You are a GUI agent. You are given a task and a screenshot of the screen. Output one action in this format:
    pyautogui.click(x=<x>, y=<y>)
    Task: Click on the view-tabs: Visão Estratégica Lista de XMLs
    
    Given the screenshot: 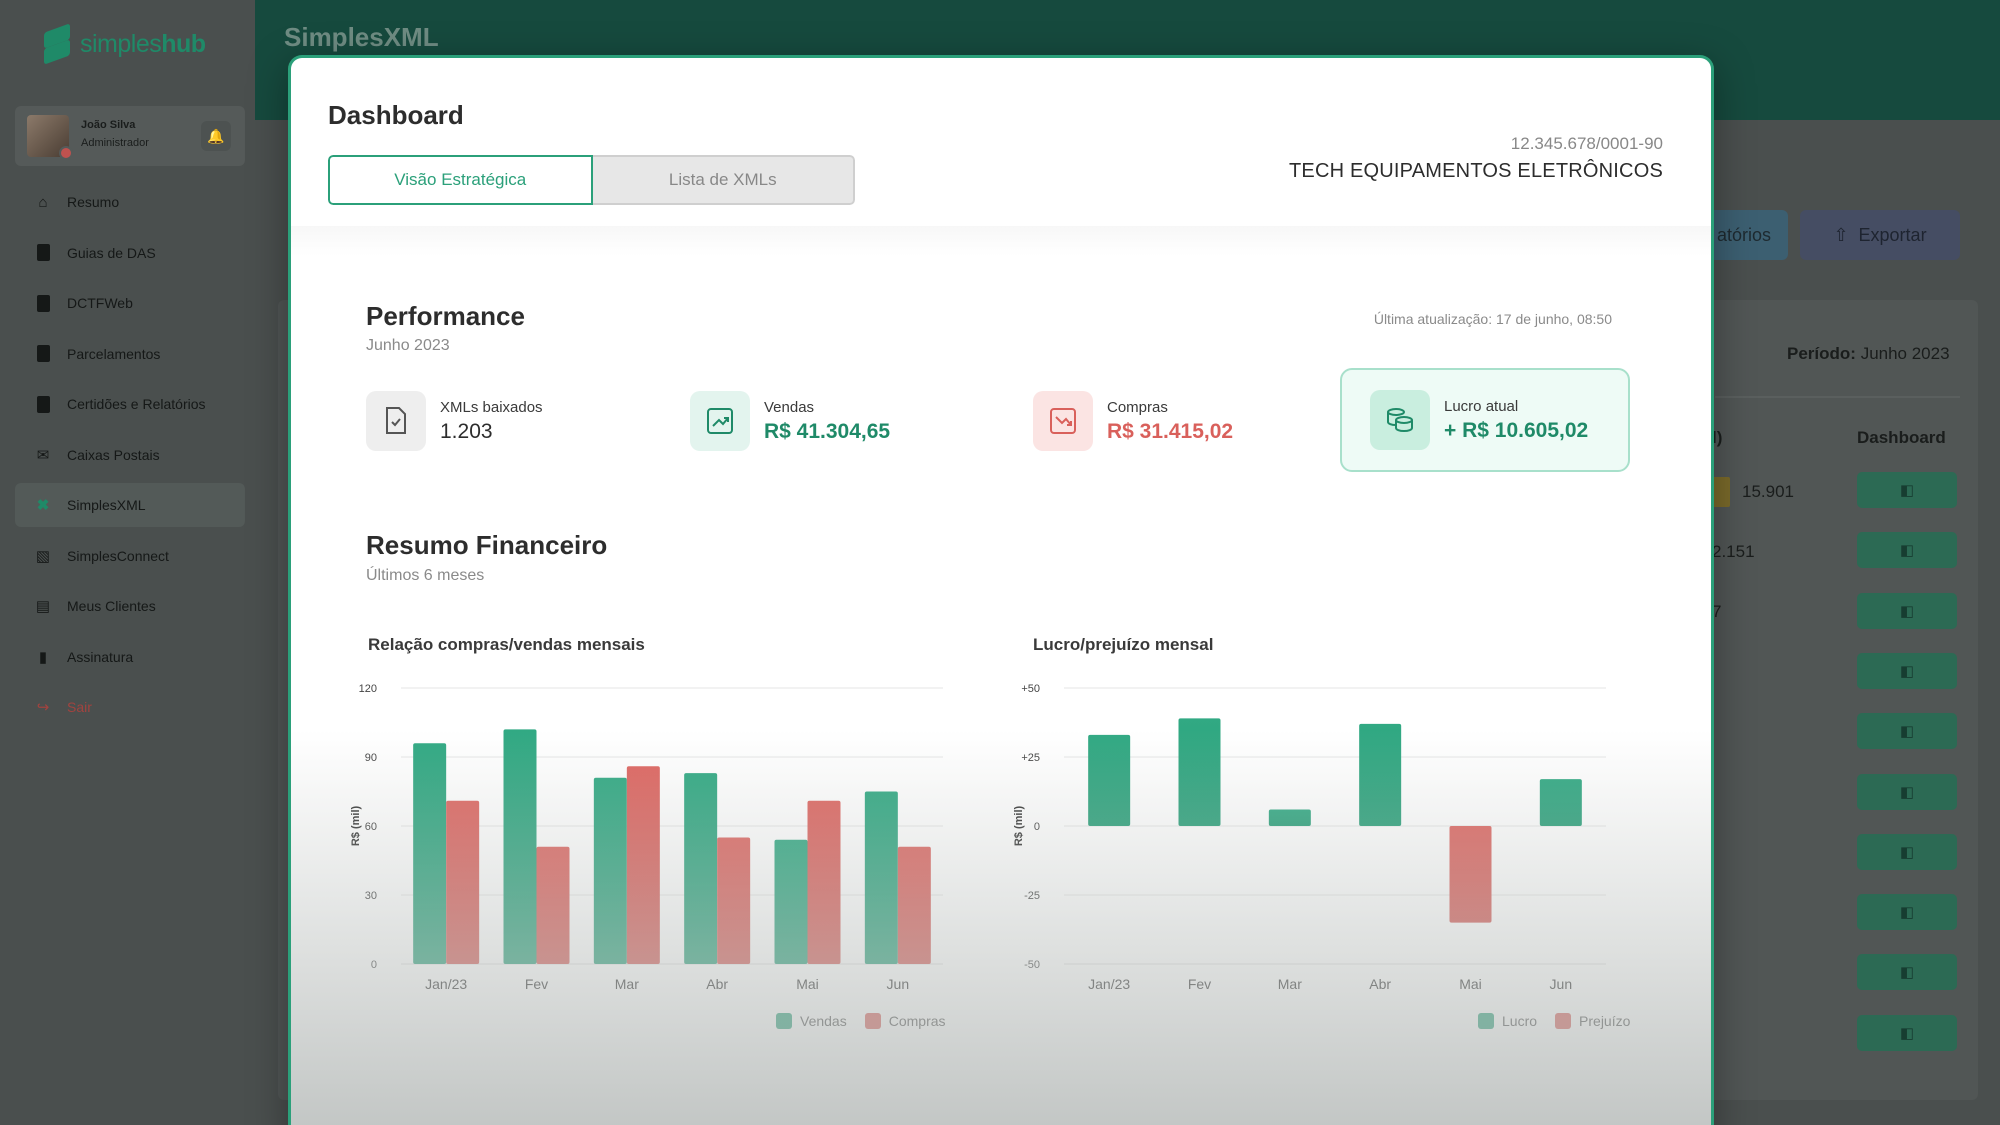 What is the action you would take?
    pyautogui.click(x=591, y=180)
    